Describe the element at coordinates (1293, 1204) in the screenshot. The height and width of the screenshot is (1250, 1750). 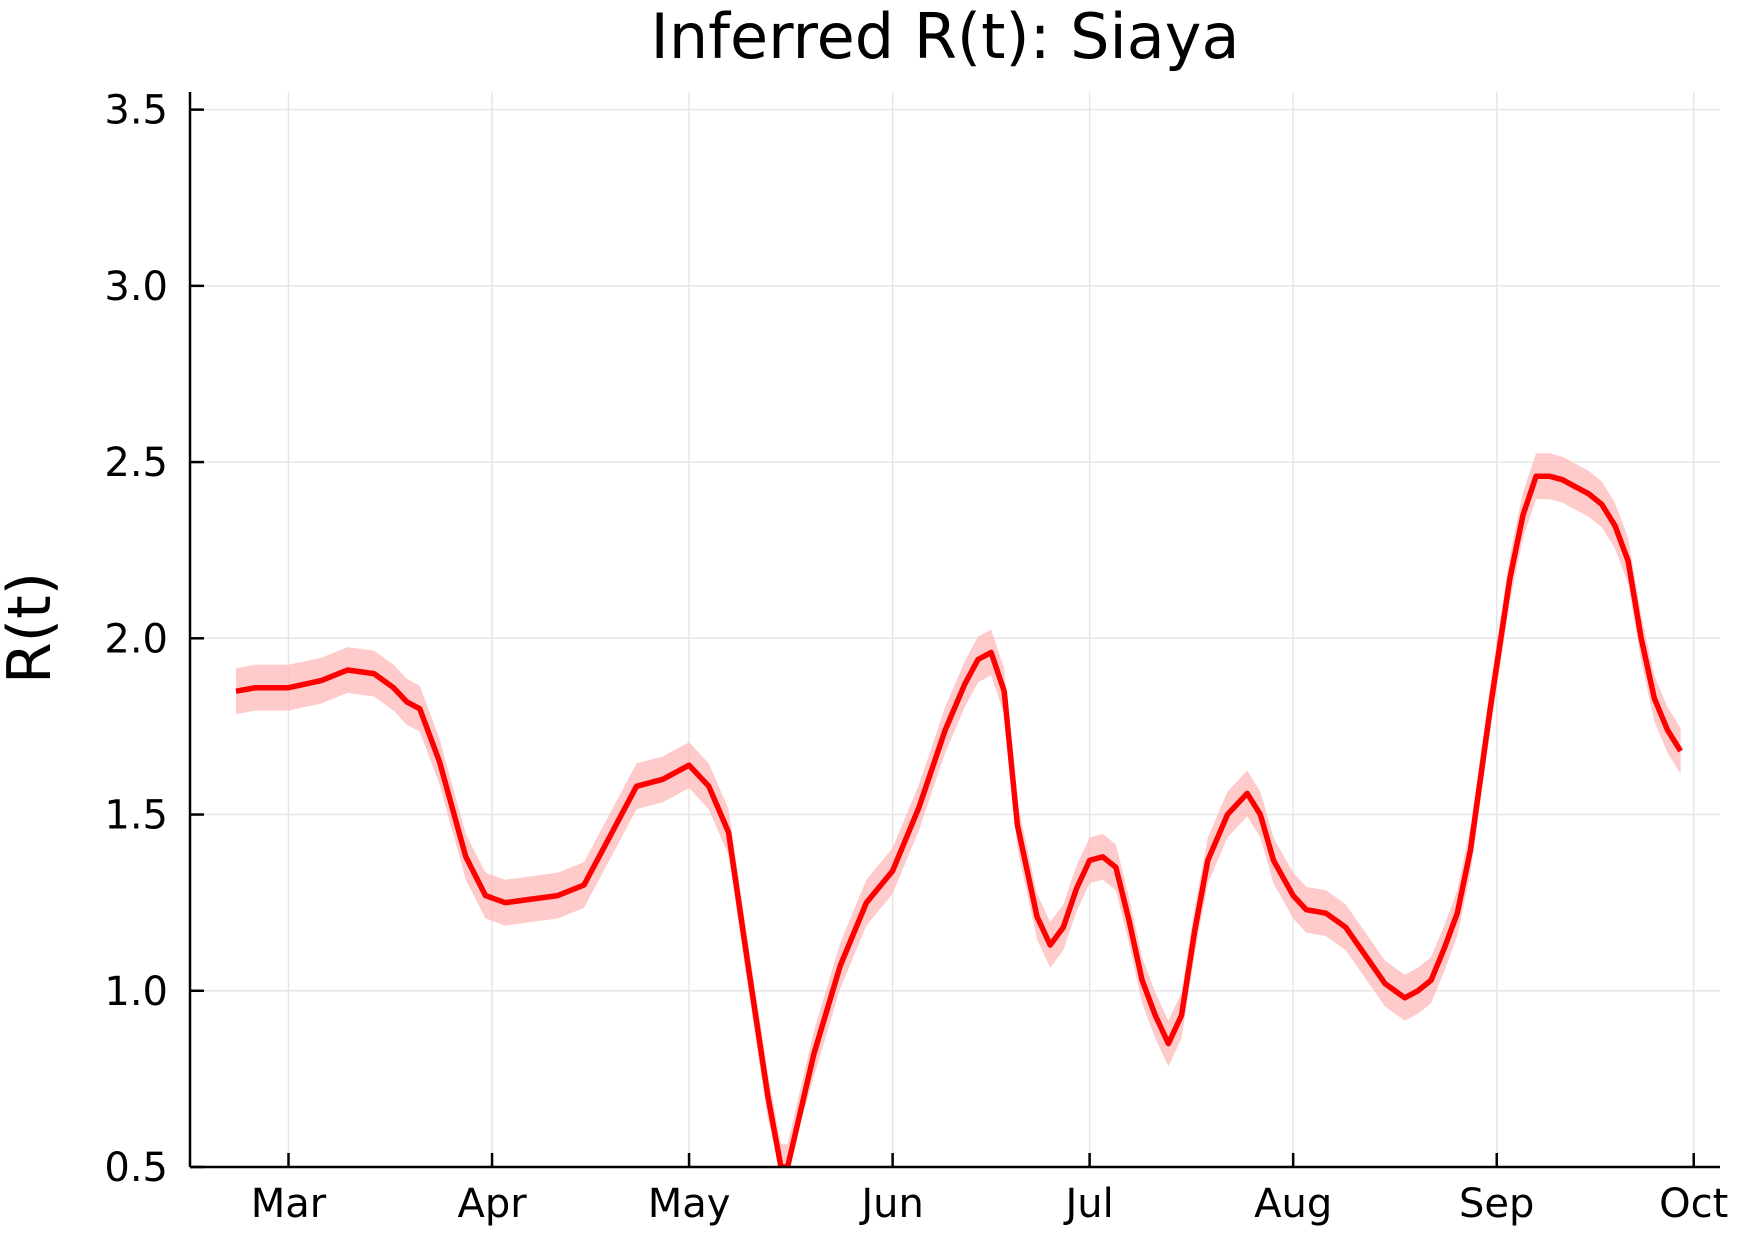
I see `x-tick-label-5: Aug` at that location.